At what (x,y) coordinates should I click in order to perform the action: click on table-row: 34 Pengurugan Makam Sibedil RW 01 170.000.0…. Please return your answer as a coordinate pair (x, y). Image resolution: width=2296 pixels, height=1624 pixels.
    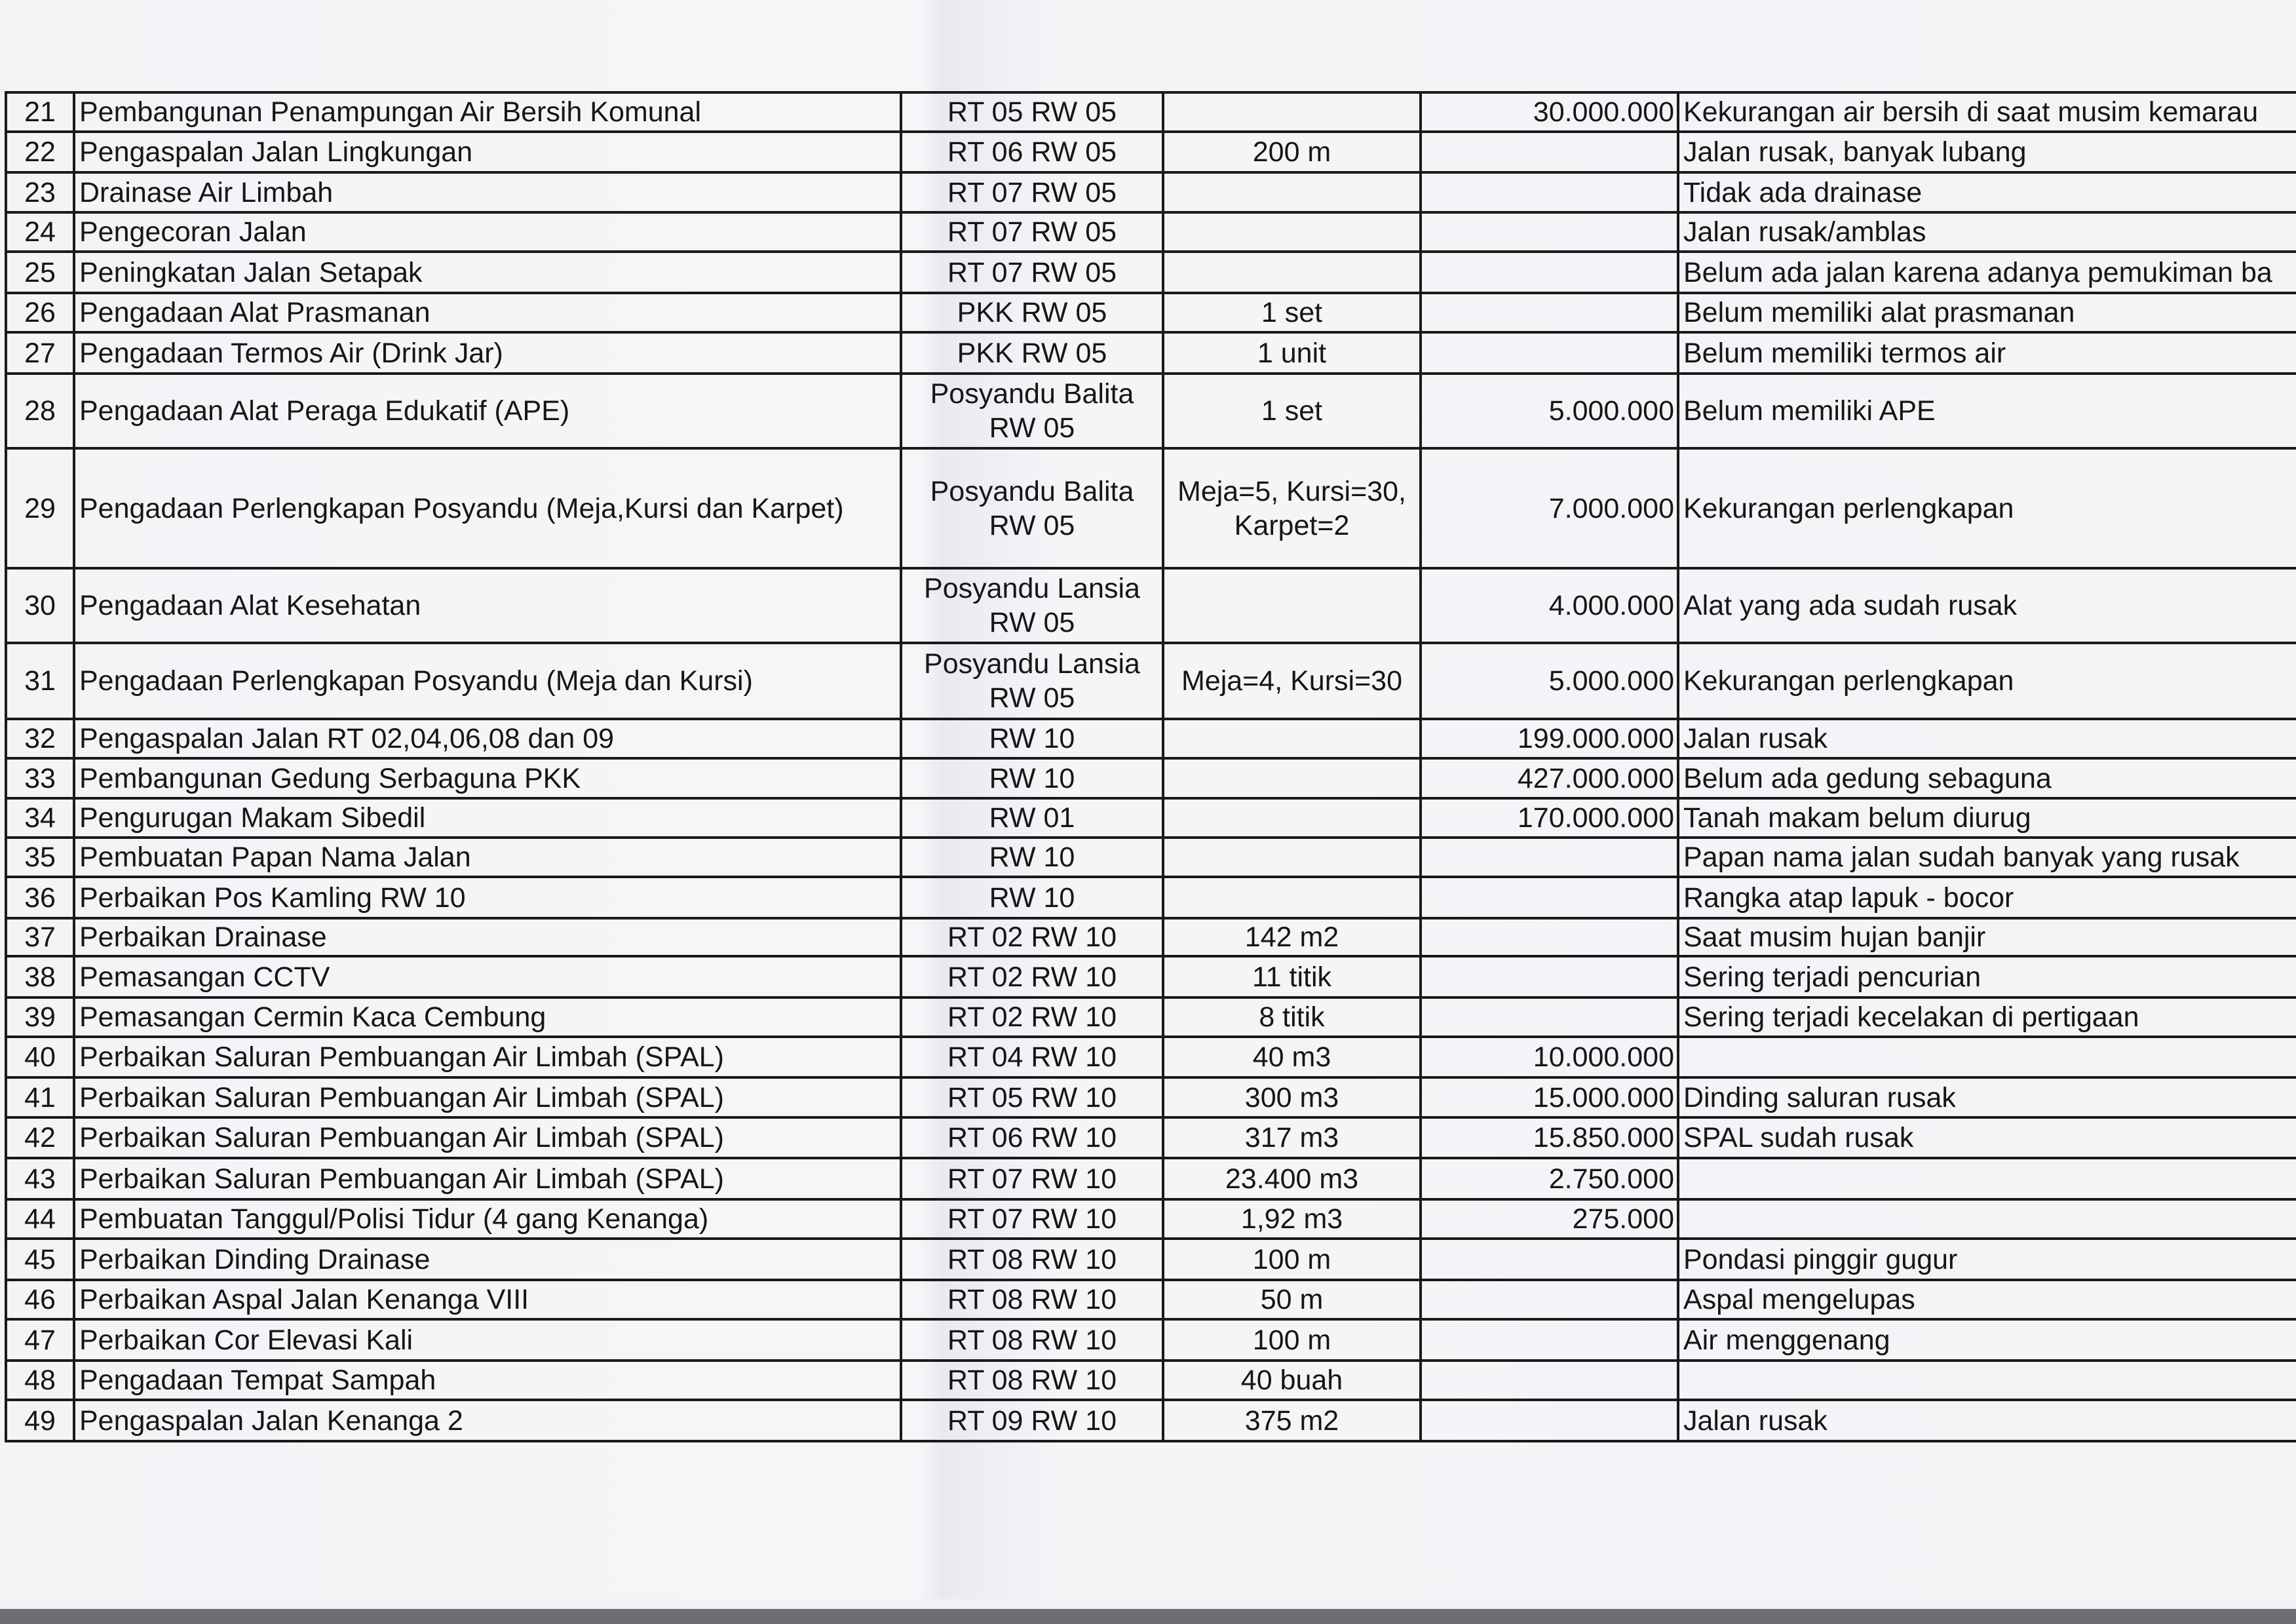
    Looking at the image, I should click on (1150, 818).